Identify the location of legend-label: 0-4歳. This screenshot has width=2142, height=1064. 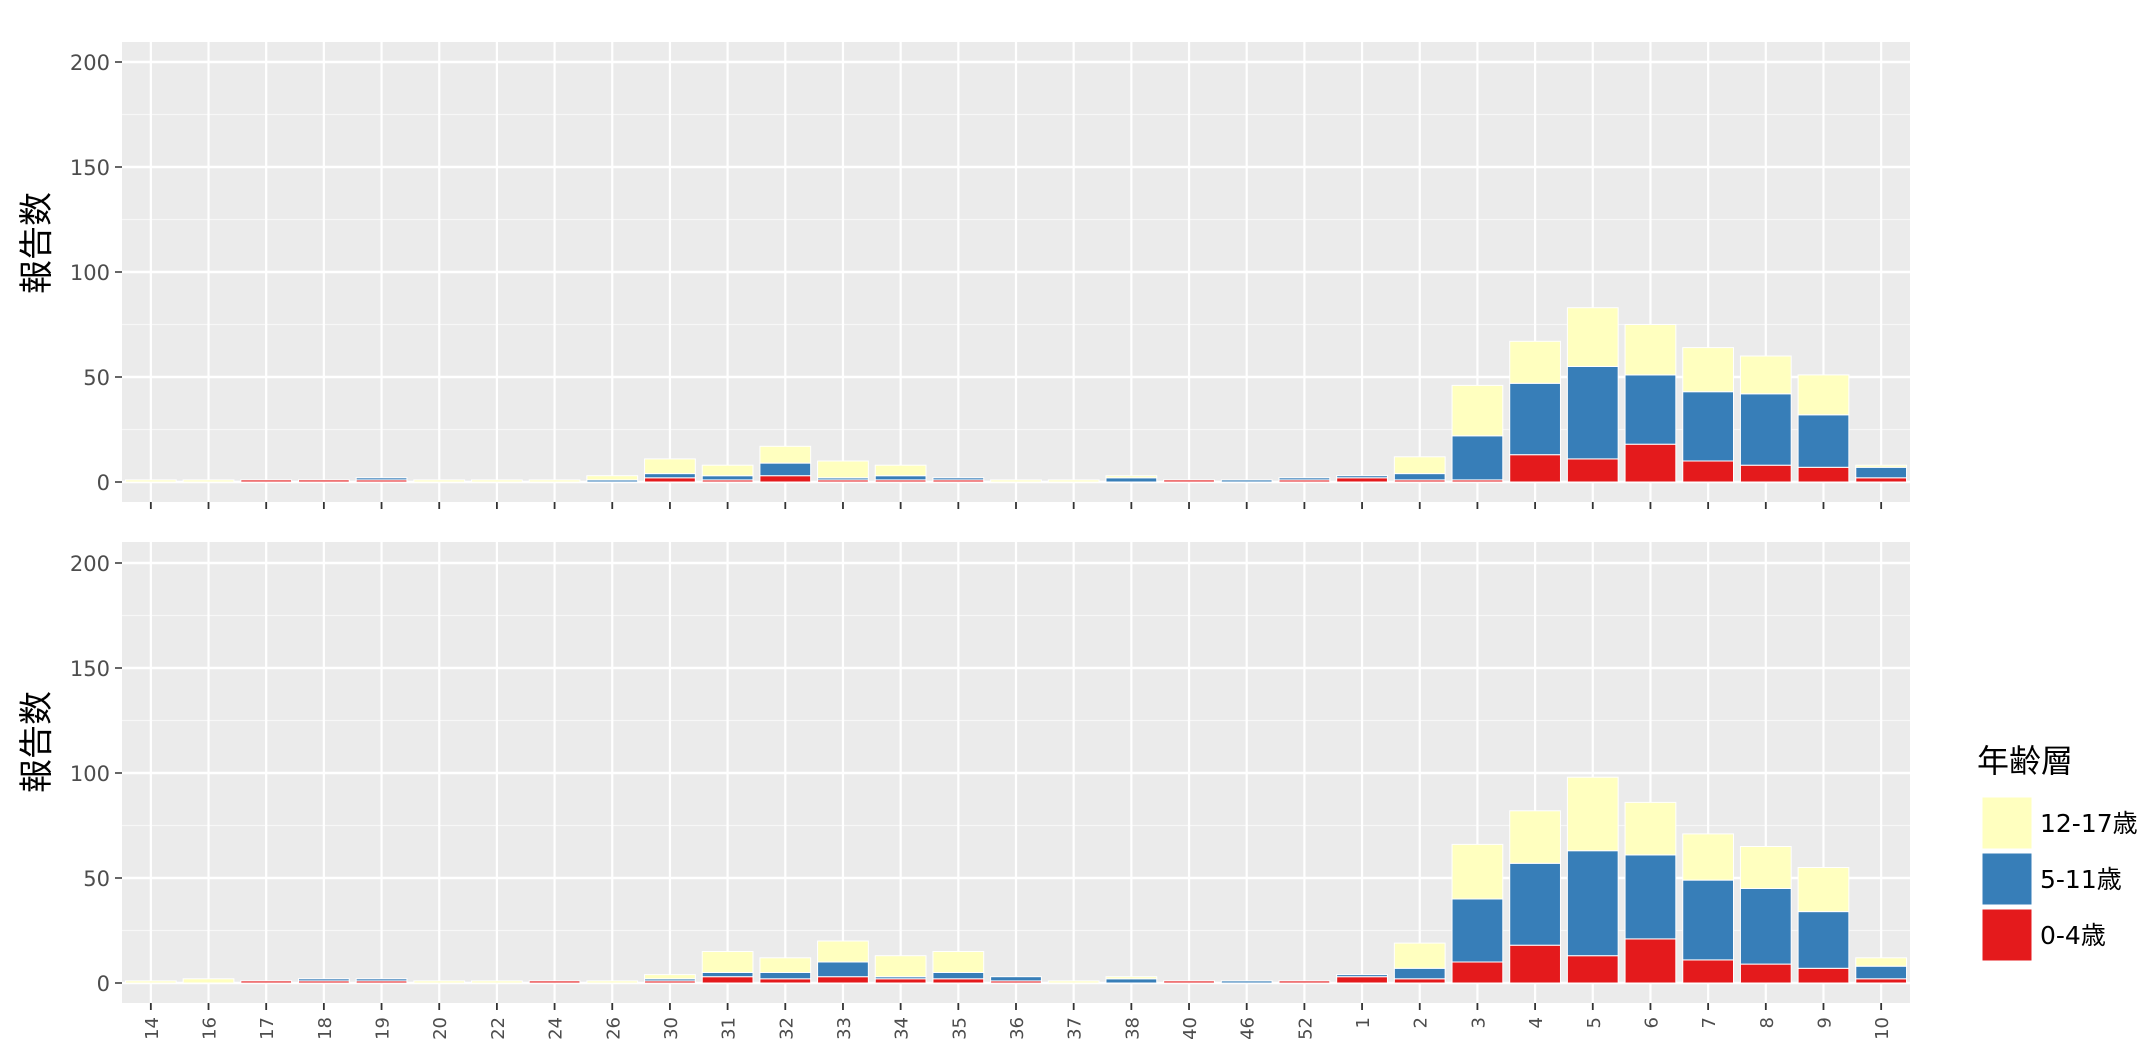
(2073, 935).